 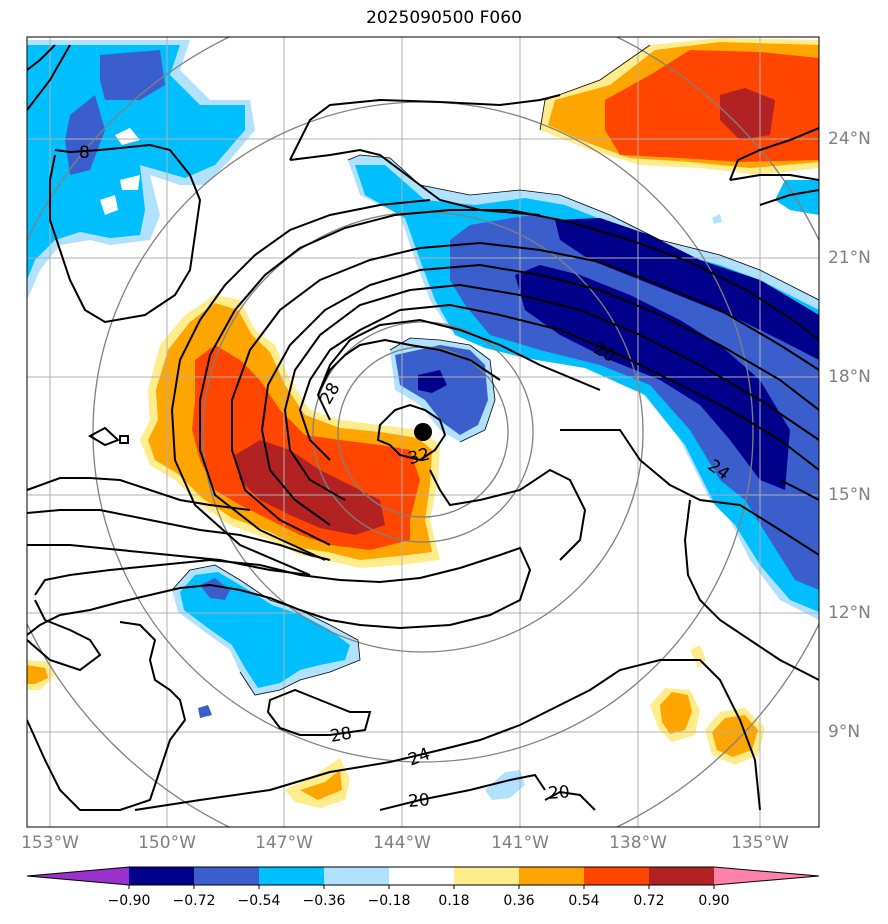 I want to click on colorbar-tick-054: 0.54, so click(x=584, y=901).